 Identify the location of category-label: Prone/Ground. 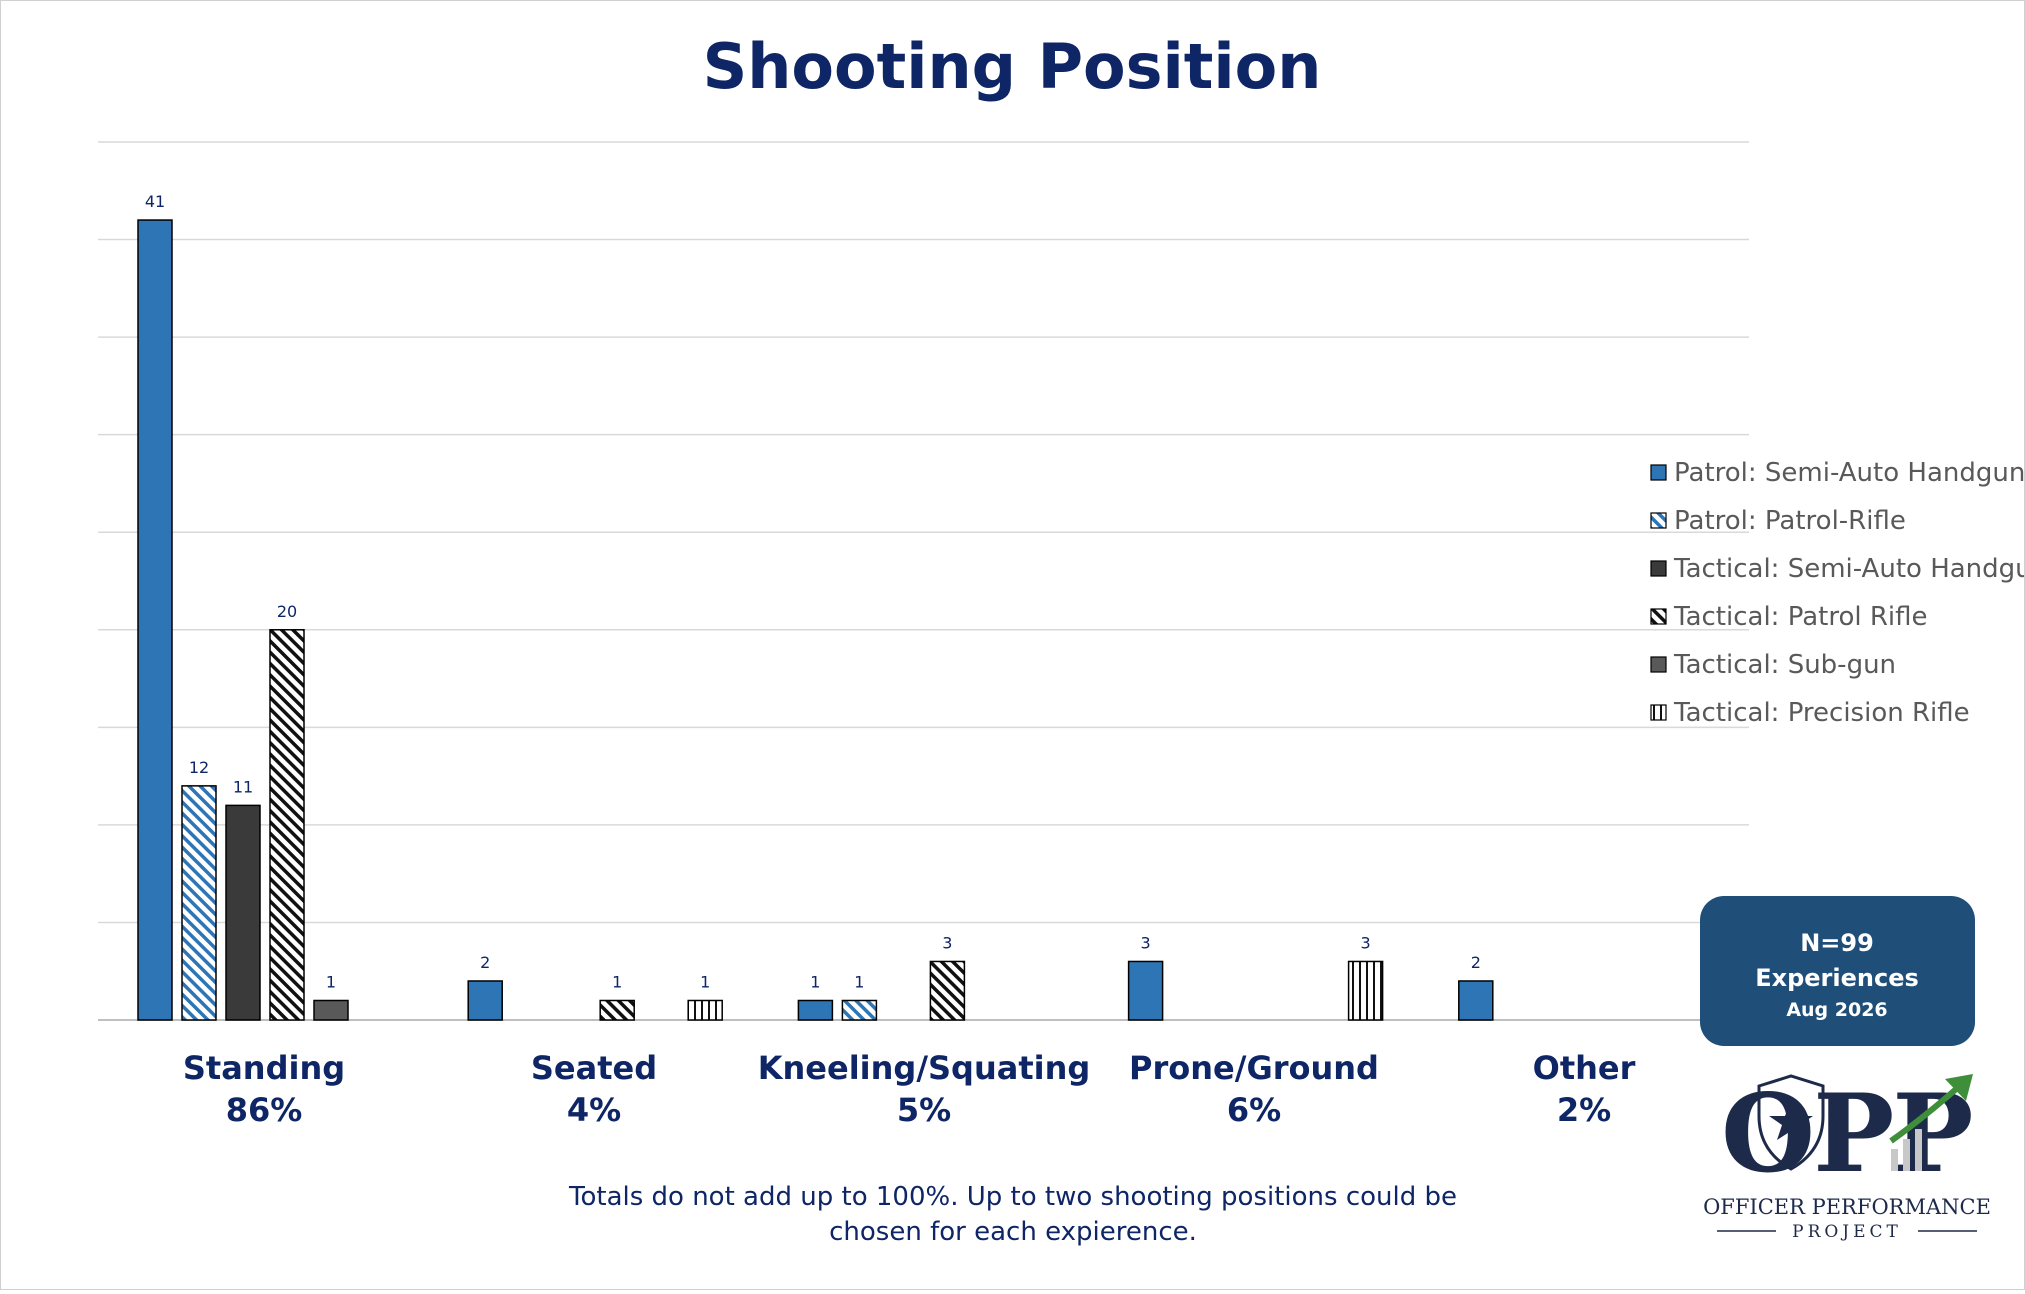
(1254, 1068).